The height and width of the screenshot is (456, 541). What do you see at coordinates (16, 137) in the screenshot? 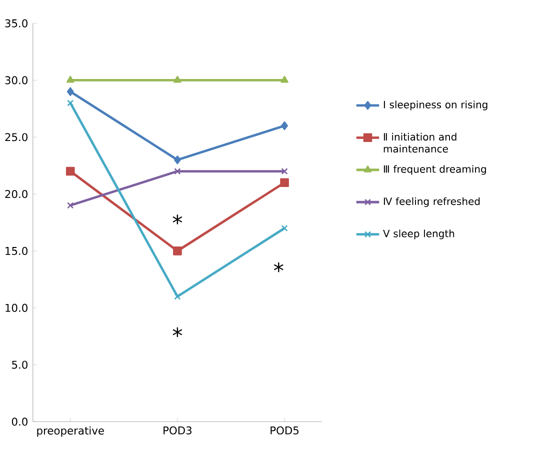
I see `y-tick-label: 25.0` at bounding box center [16, 137].